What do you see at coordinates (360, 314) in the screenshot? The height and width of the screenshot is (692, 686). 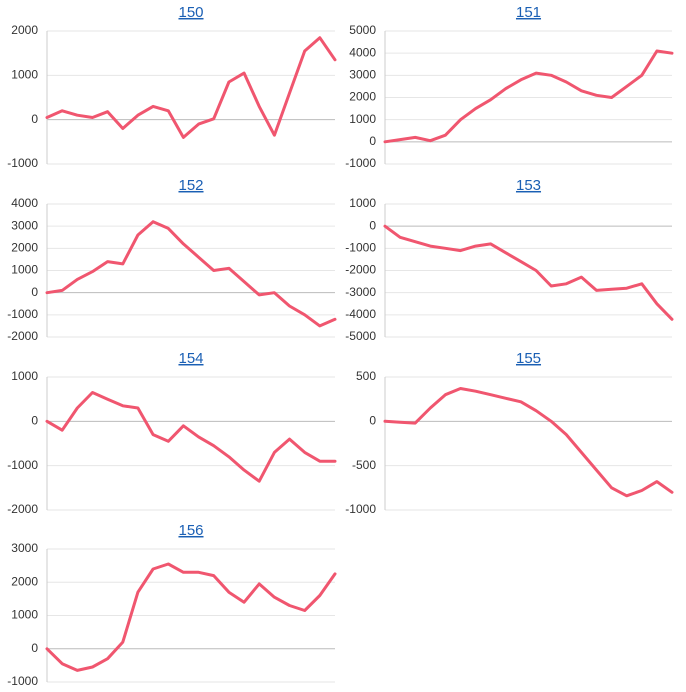 I see `y-tick-label: -4000` at bounding box center [360, 314].